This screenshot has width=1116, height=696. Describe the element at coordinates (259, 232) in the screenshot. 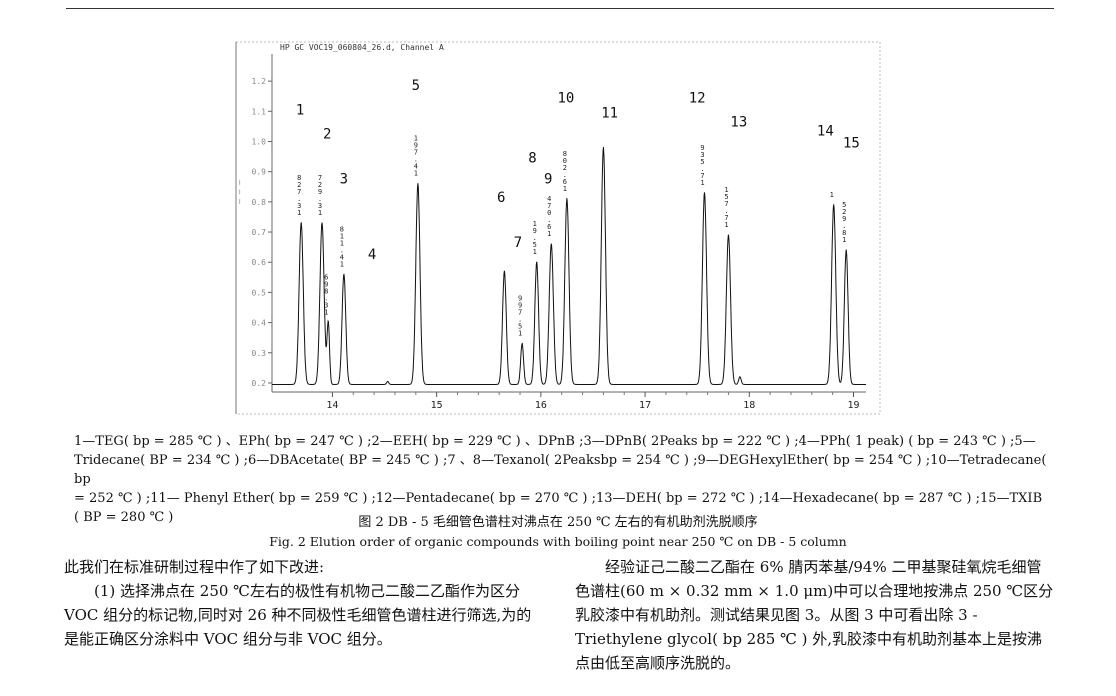

I see `y-tick-label: 0.7` at that location.